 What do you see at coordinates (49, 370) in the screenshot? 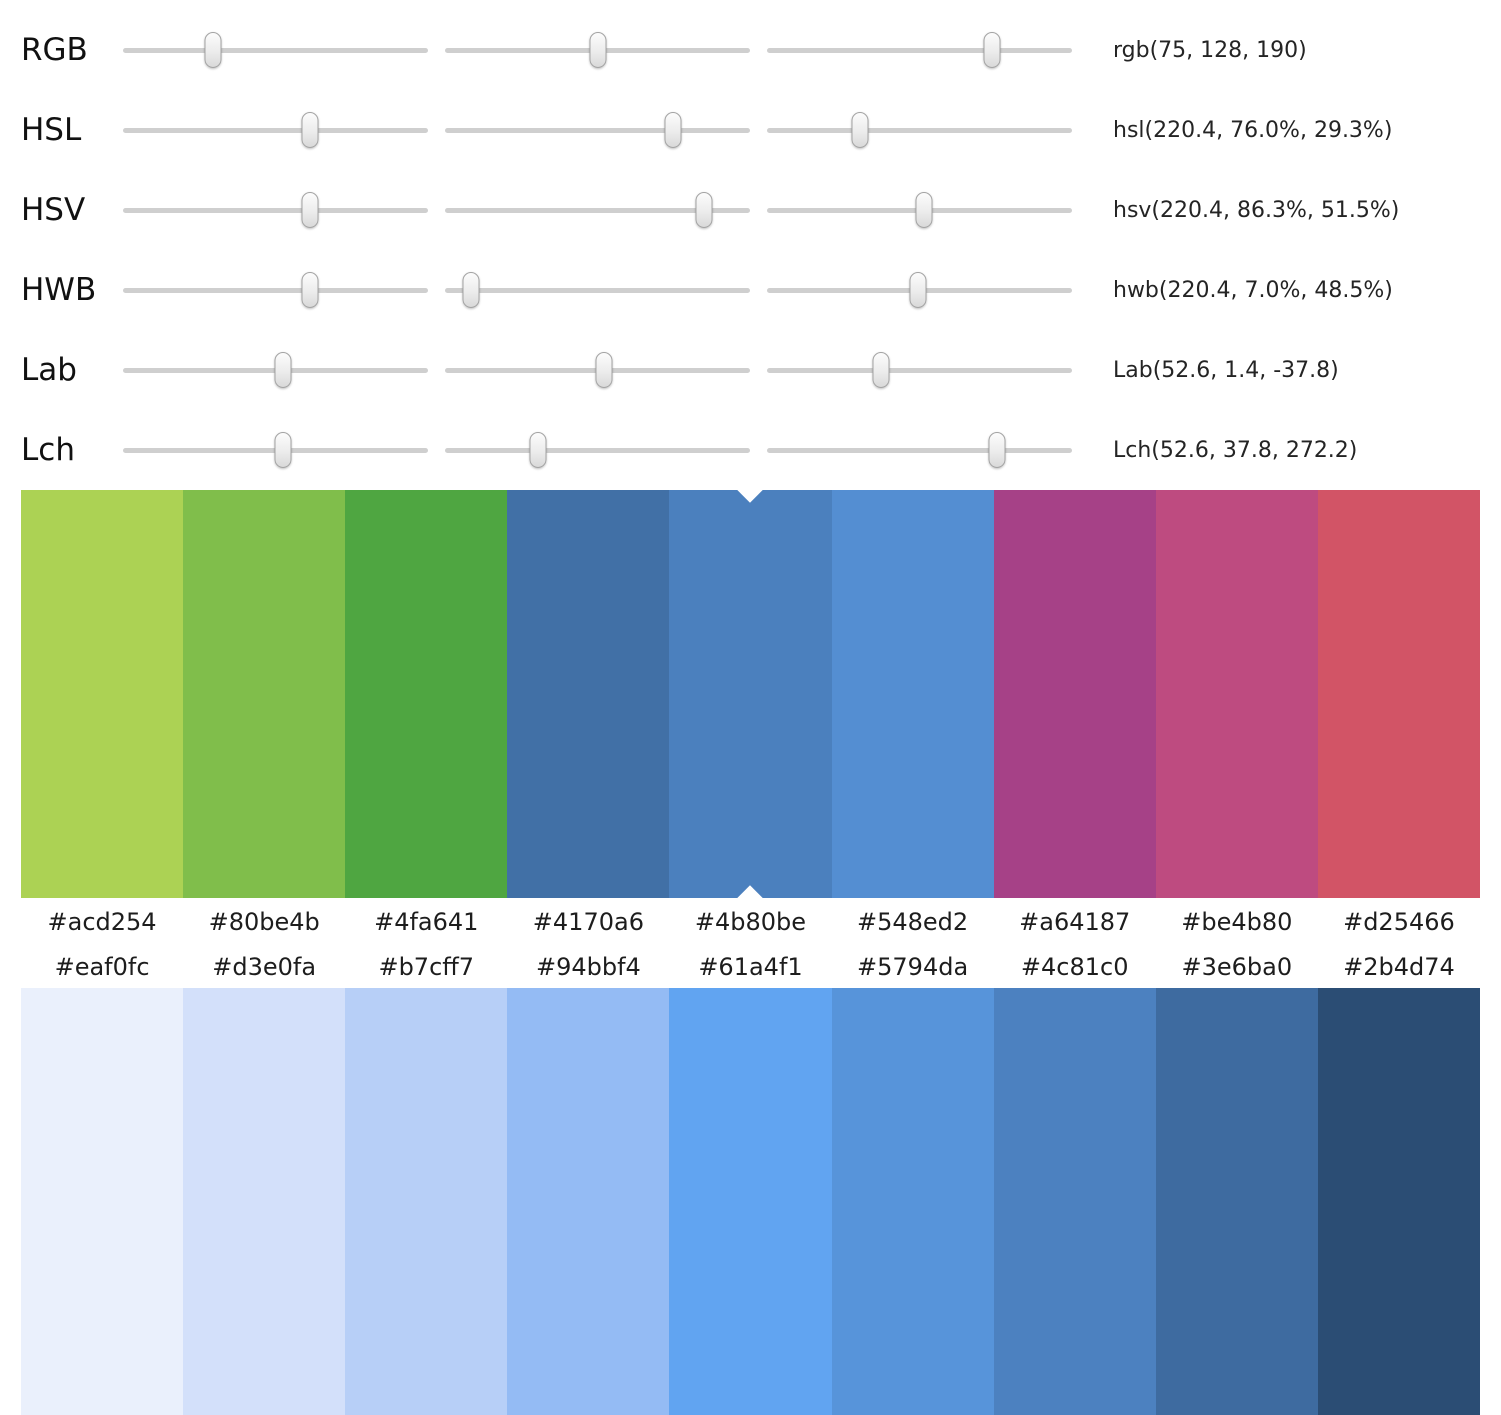
I see `colorspace-label: Lab` at bounding box center [49, 370].